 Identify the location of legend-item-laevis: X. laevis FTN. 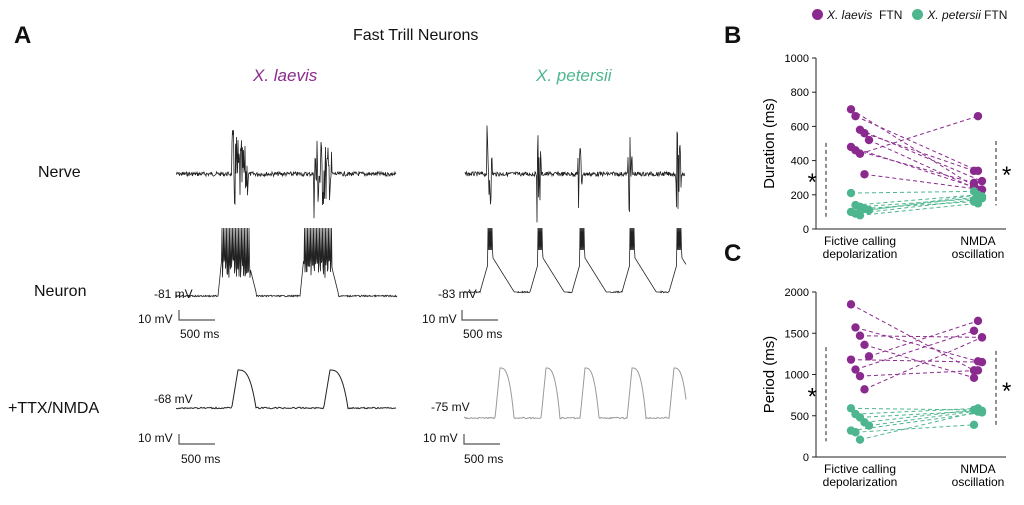
(859, 15).